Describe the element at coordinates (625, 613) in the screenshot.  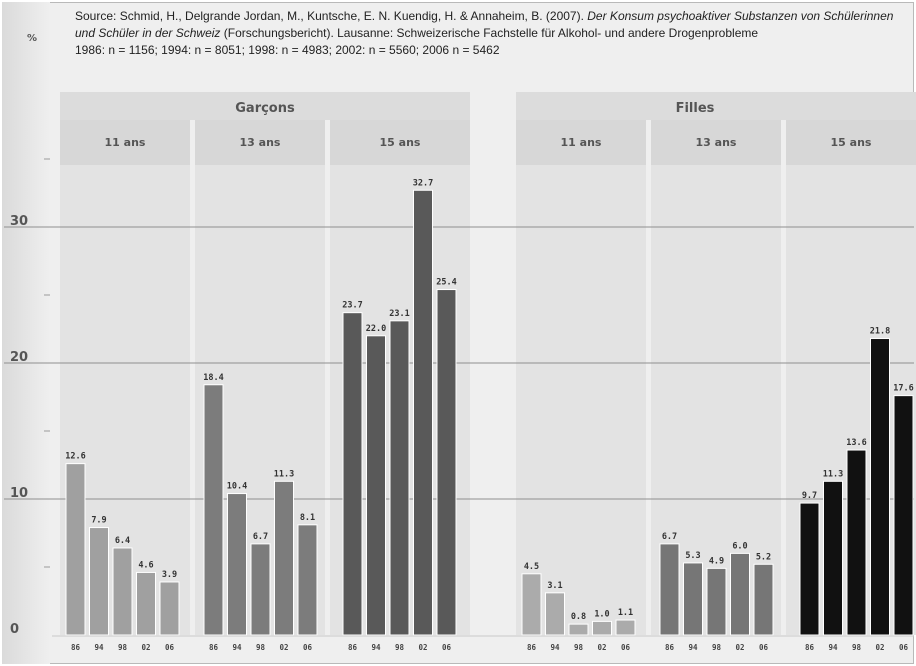
I see `bar-value-label: 1.1` at that location.